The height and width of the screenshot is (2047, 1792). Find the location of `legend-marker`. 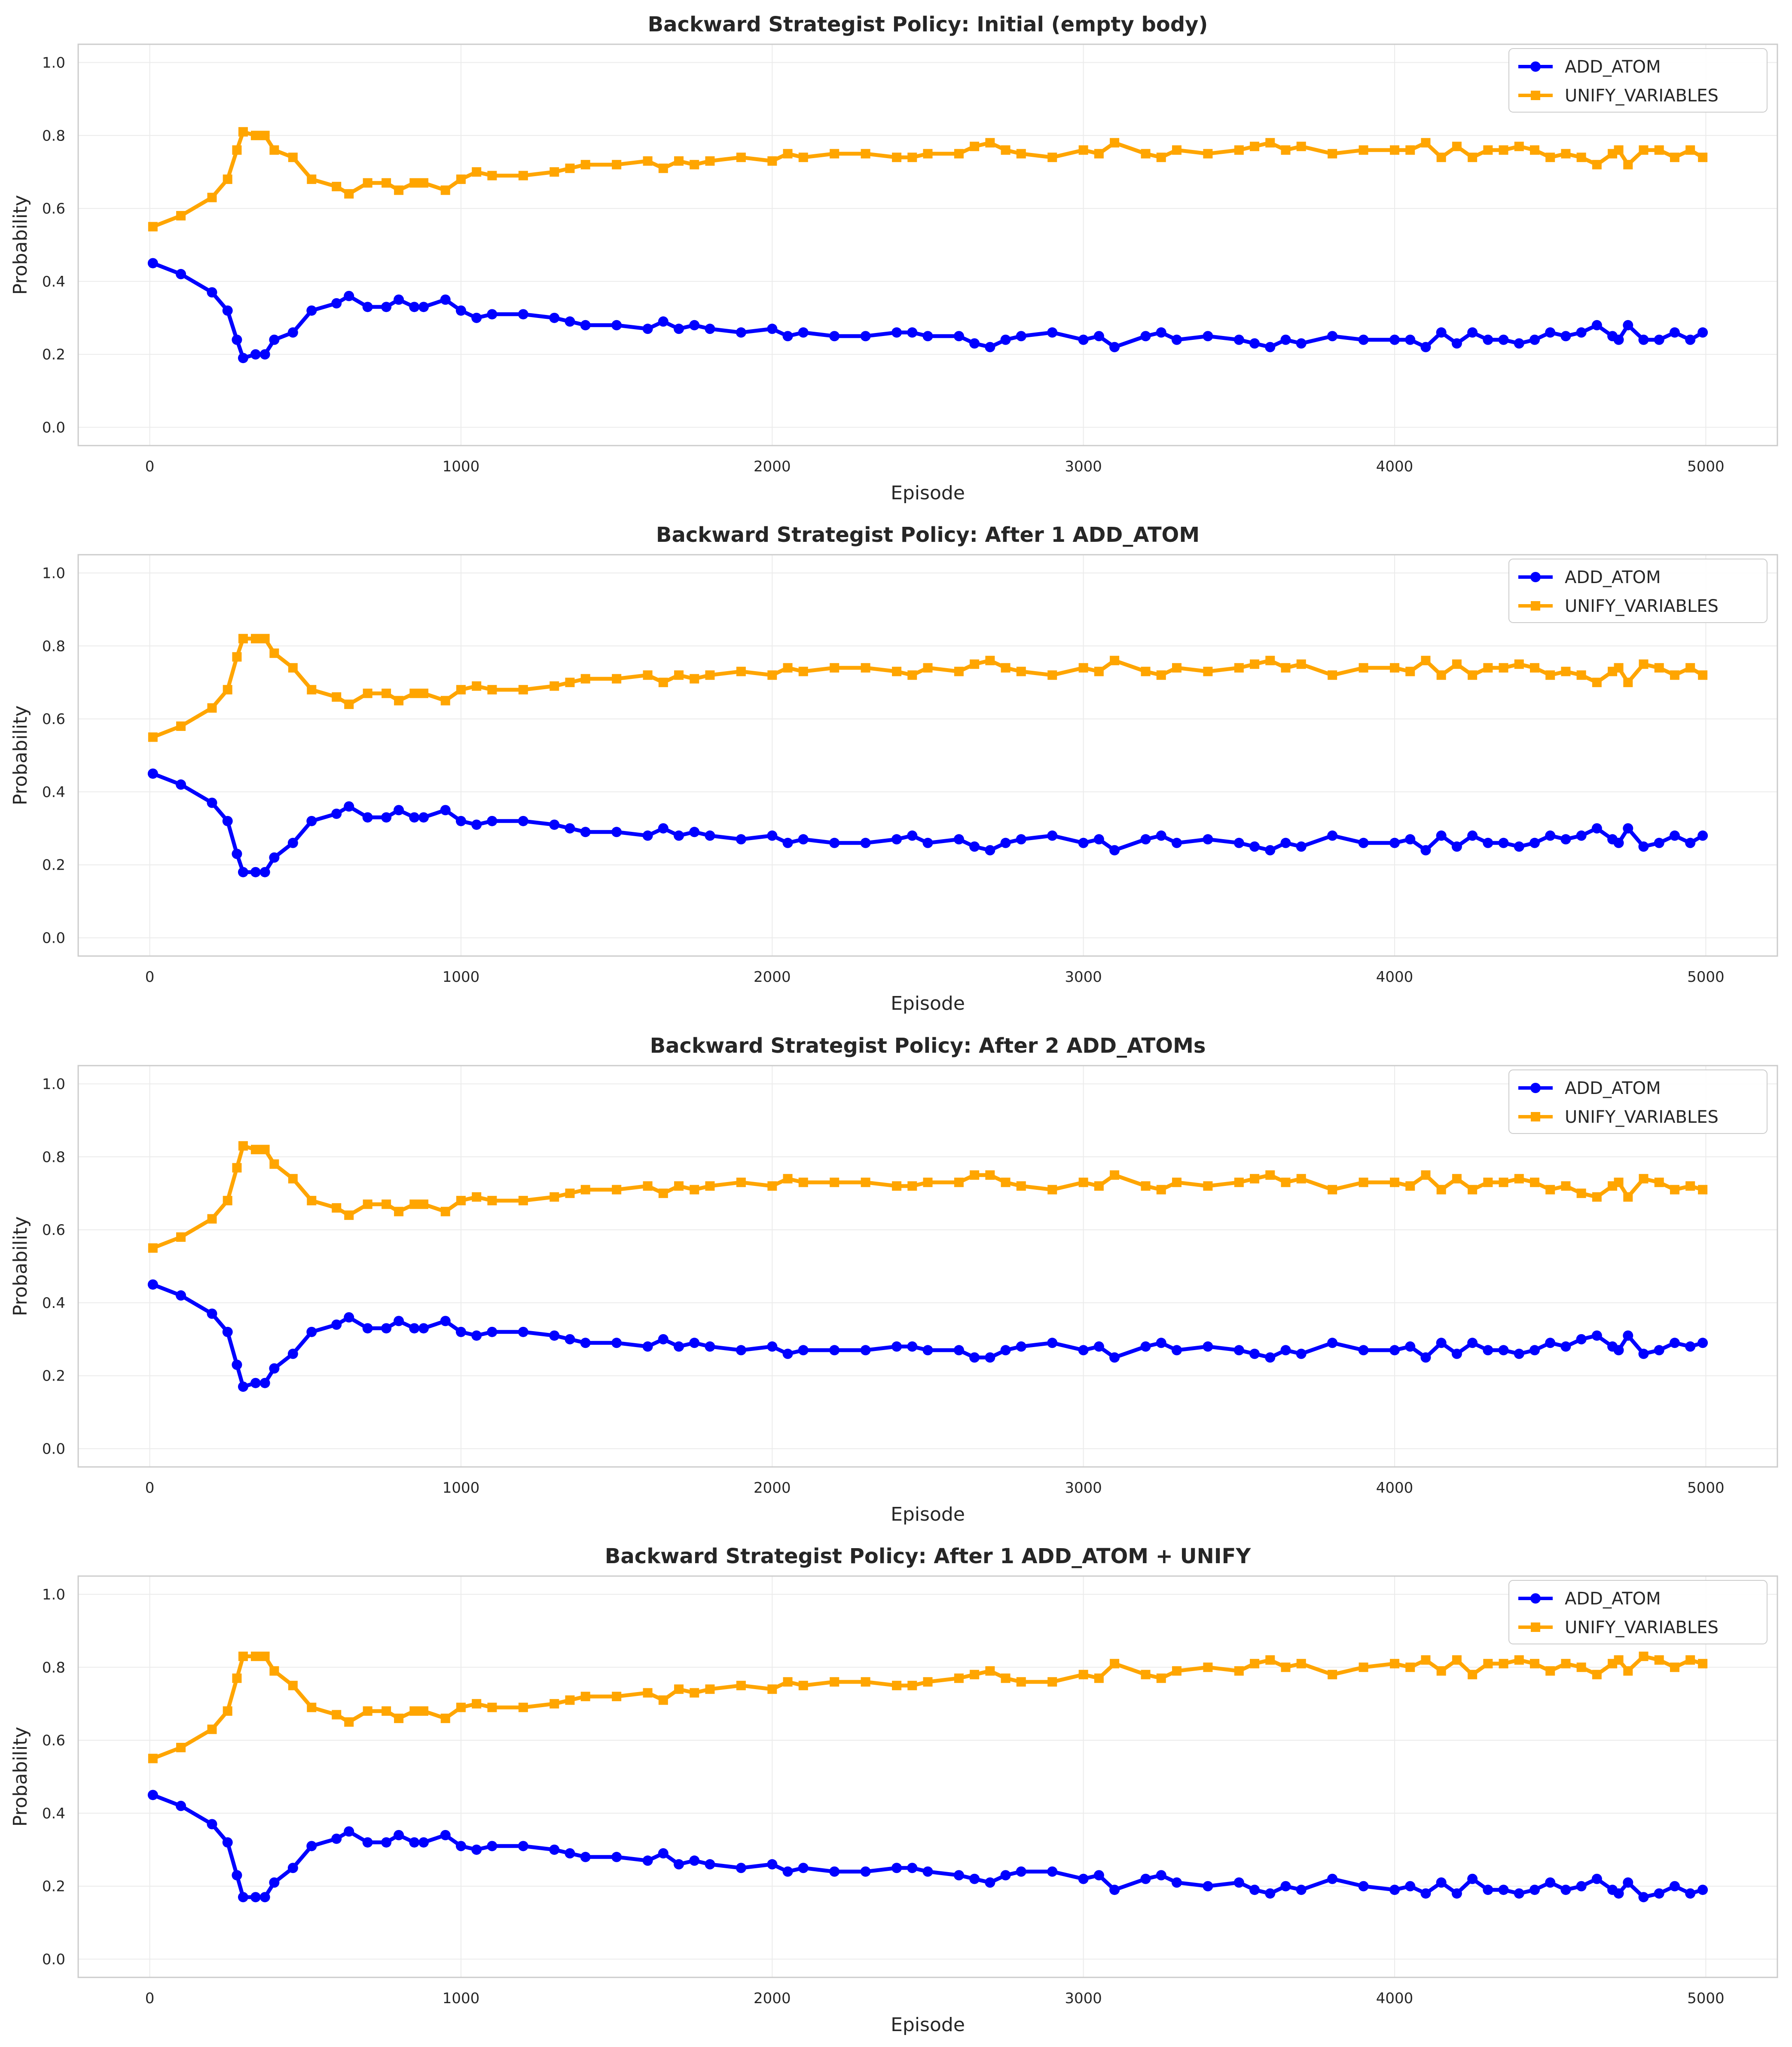

legend-marker is located at coordinates (1536, 1088).